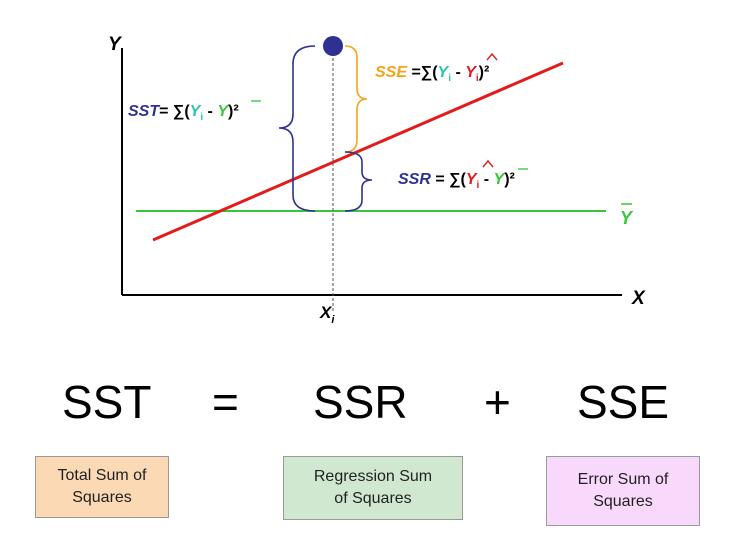 This screenshot has width=747, height=534. What do you see at coordinates (500, 179) in the screenshot?
I see `ssr-ybar: Y` at bounding box center [500, 179].